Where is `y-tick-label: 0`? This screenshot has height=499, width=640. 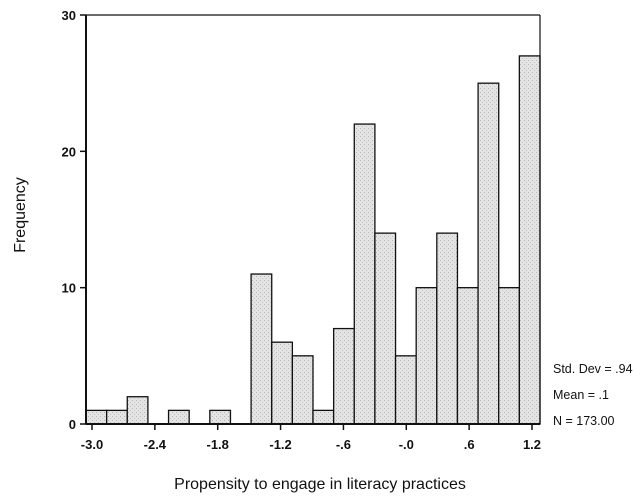
y-tick-label: 0 is located at coordinates (72, 424).